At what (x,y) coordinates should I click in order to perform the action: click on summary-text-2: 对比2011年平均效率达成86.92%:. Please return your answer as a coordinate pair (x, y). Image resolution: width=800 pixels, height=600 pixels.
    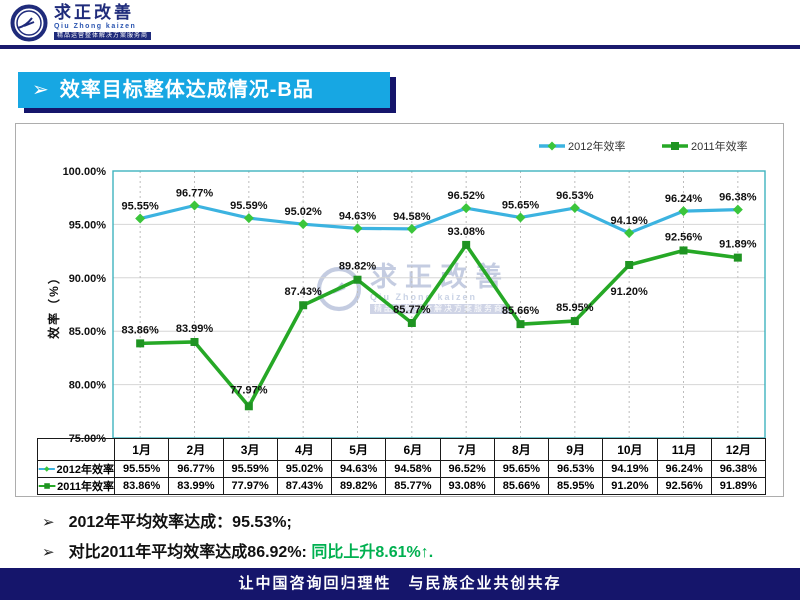
    Looking at the image, I should click on (190, 552).